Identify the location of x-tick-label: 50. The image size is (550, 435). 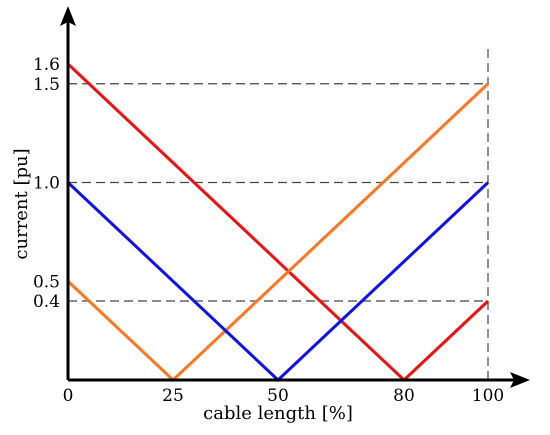
(278, 396).